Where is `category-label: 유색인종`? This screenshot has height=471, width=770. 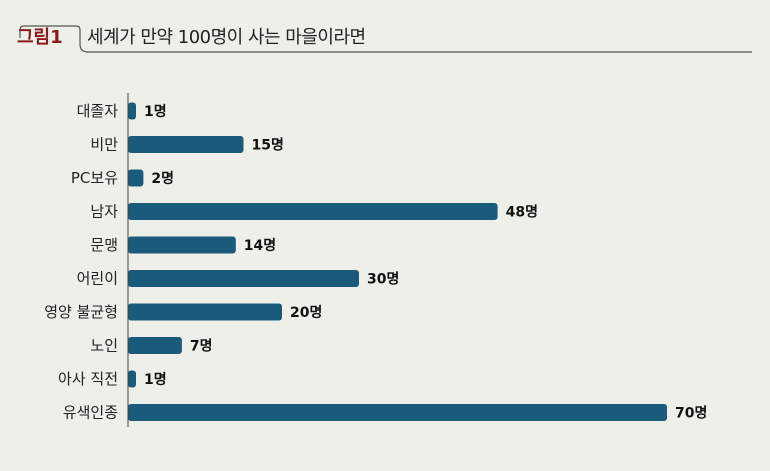
category-label: 유색인종 is located at coordinates (90, 413).